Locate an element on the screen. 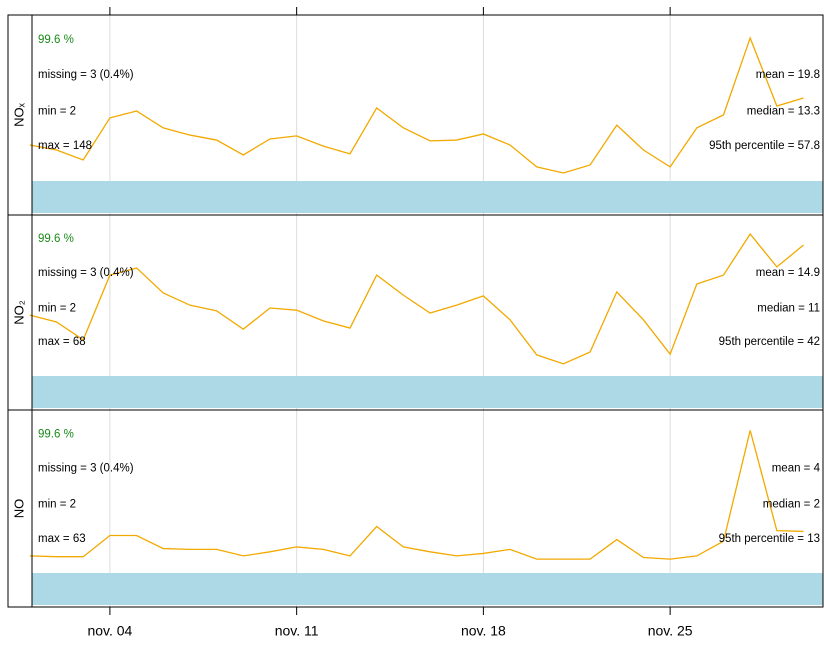 This screenshot has width=824, height=653. stat-max: max = 68 is located at coordinates (62, 342).